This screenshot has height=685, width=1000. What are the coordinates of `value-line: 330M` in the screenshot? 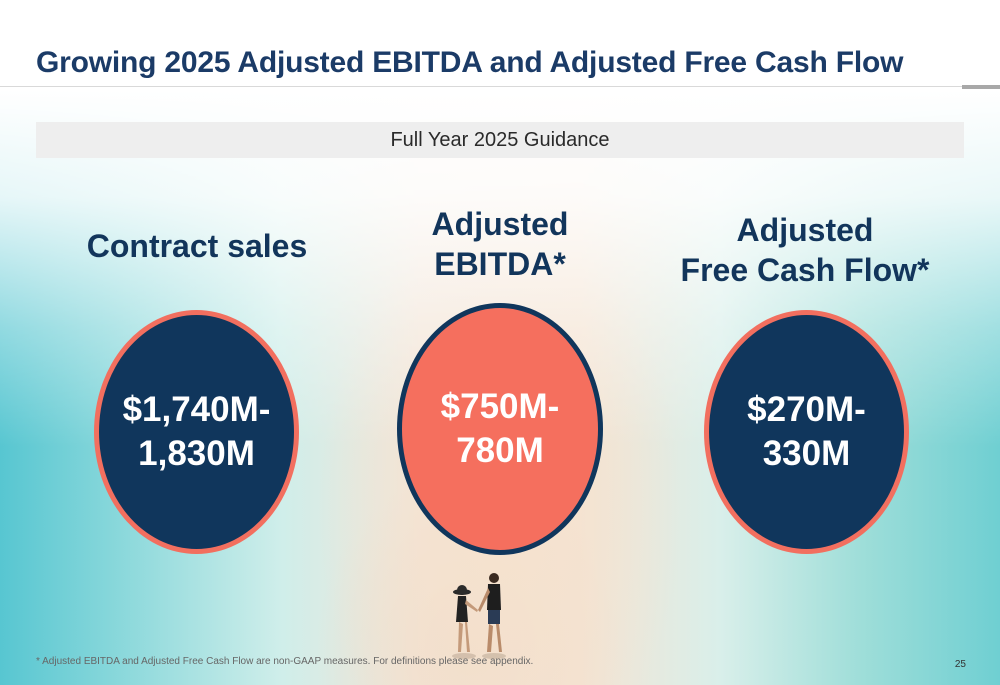 It's located at (806, 453).